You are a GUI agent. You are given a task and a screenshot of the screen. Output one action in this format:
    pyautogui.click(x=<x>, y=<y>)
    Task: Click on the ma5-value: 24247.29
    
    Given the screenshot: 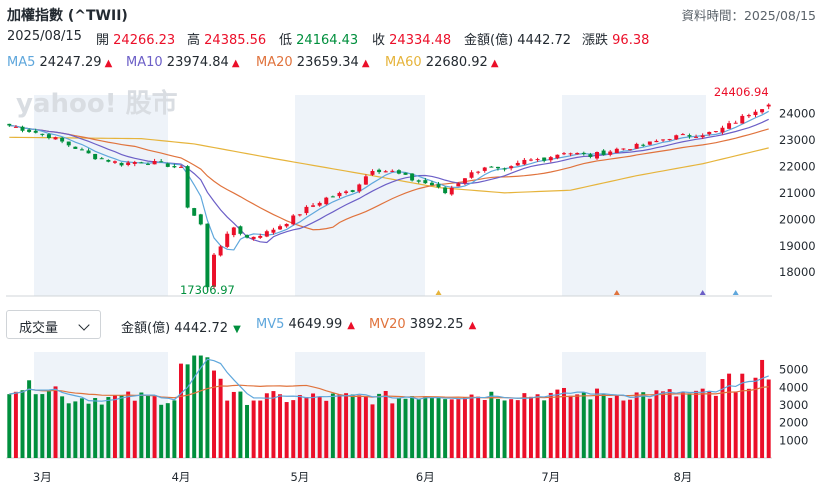 What is the action you would take?
    pyautogui.click(x=70, y=62)
    